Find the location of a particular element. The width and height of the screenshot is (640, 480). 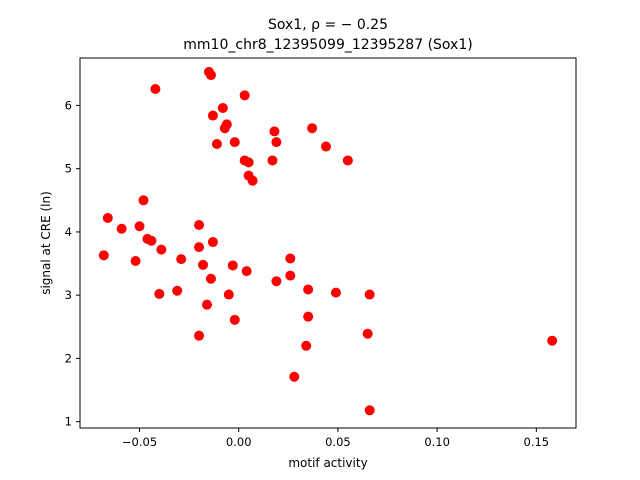

chart-title-line1: Sox1, ρ = − 0.25 is located at coordinates (328, 25).